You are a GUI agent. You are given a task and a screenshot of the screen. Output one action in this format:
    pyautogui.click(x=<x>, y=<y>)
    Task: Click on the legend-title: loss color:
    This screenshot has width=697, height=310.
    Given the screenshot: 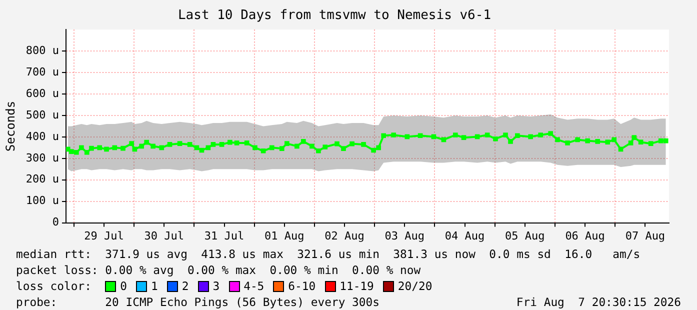 What is the action you would take?
    pyautogui.click(x=54, y=286)
    